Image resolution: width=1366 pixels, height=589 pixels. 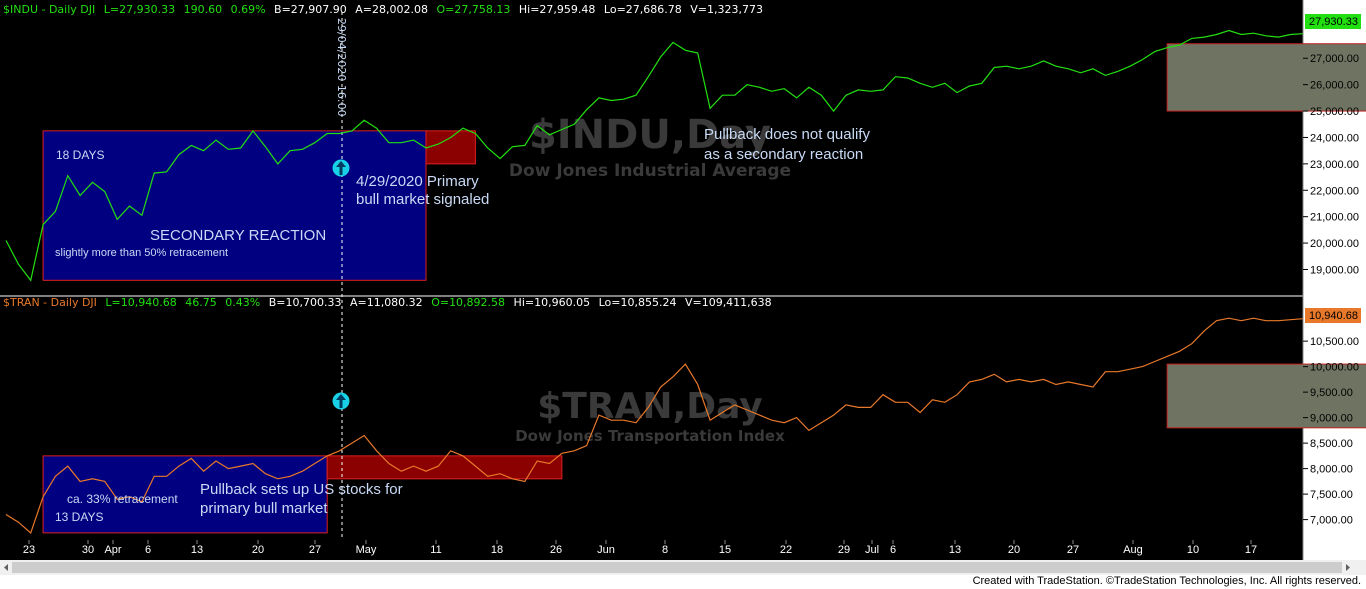 I want to click on x-tick-label-9: 18, so click(x=497, y=550).